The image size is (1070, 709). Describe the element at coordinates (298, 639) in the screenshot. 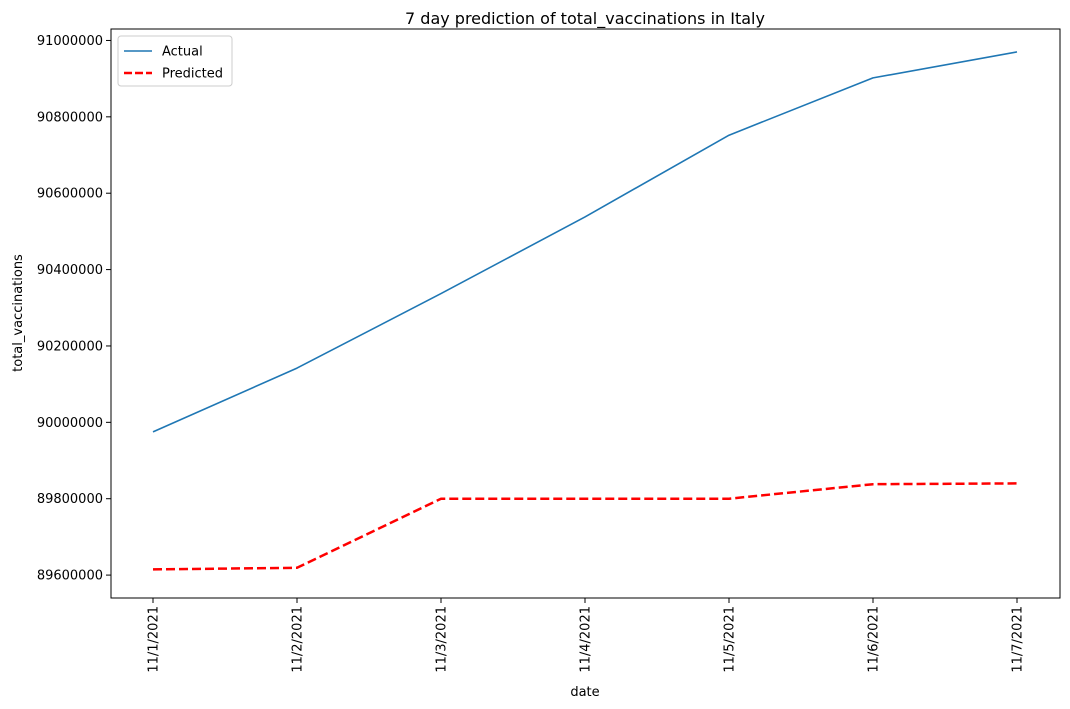

I see `x-tick-label: 11/2/2021` at that location.